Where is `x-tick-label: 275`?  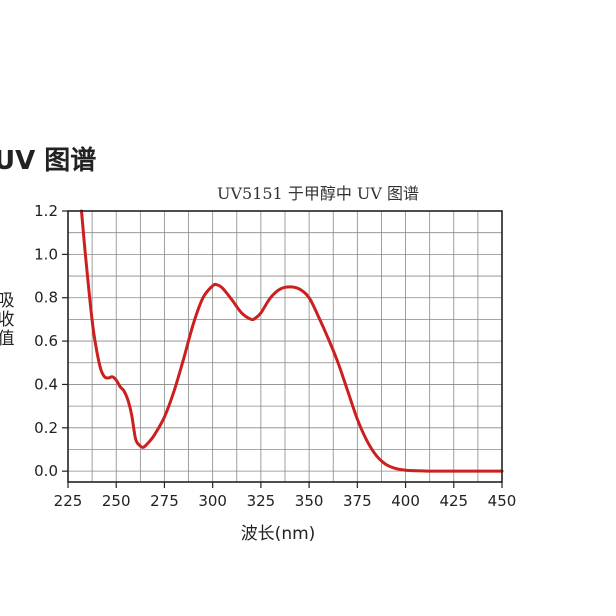 x-tick-label: 275 is located at coordinates (164, 501).